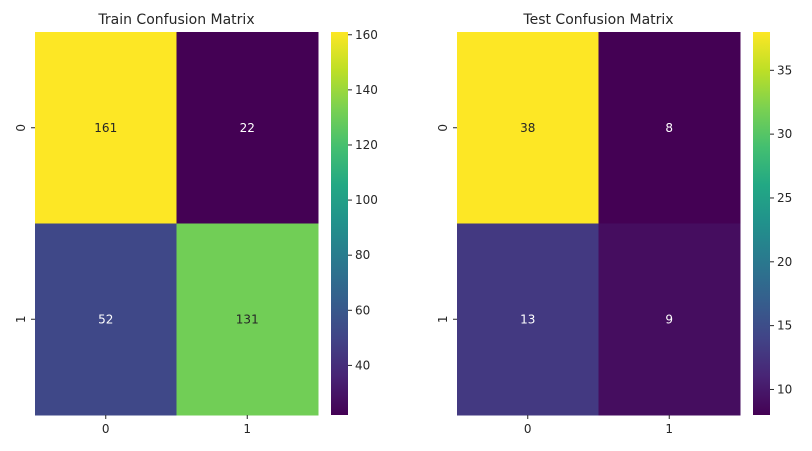 Image resolution: width=812 pixels, height=451 pixels. I want to click on colorbar-tick-label-1: 15, so click(784, 326).